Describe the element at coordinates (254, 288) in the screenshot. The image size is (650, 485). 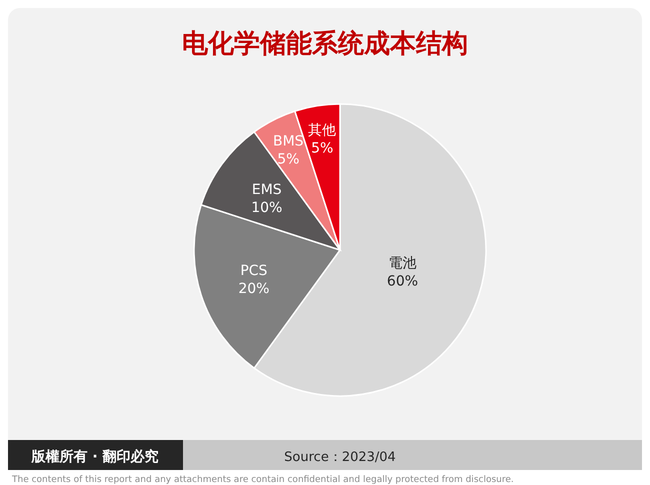
I see `data-label: 20%` at that location.